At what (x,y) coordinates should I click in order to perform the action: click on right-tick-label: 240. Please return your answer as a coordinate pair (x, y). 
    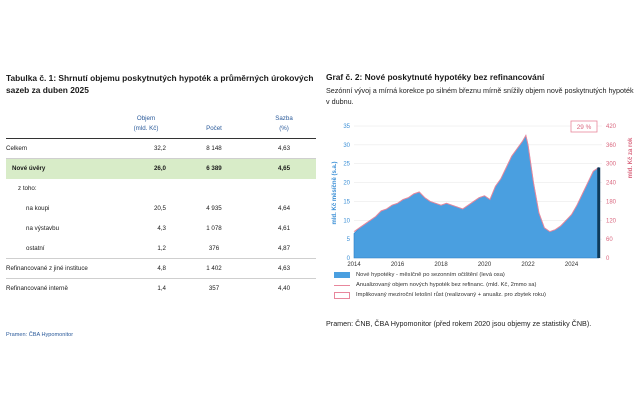
    Looking at the image, I should click on (611, 184).